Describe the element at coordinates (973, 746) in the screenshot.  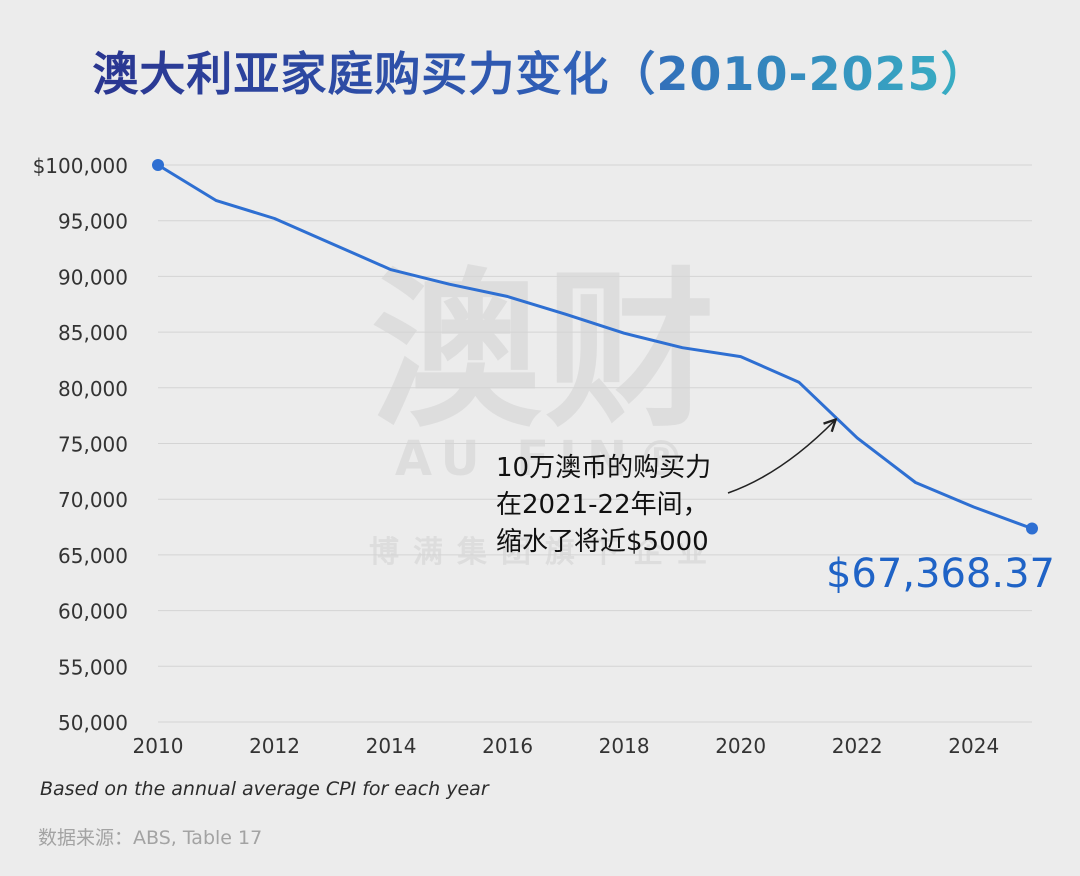
I see `x-tick-label: 2024` at that location.